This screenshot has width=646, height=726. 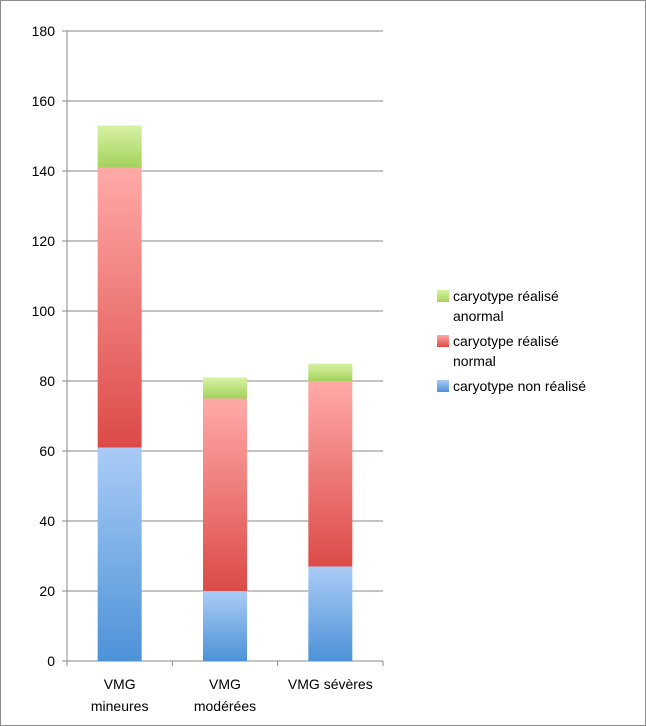 I want to click on y-tick-label: 180, so click(x=44, y=31).